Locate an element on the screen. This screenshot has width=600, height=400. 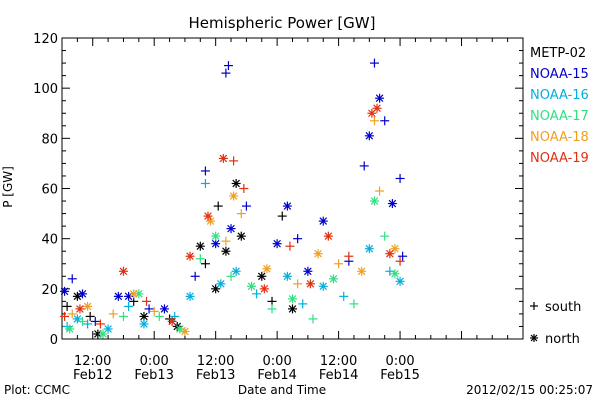
y-tick-label: 20 is located at coordinates (49, 290).